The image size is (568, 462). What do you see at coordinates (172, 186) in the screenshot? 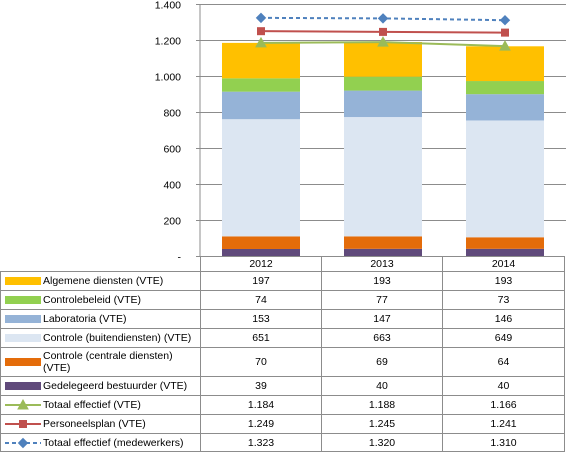
I see `y-tick-label: 400` at bounding box center [172, 186].